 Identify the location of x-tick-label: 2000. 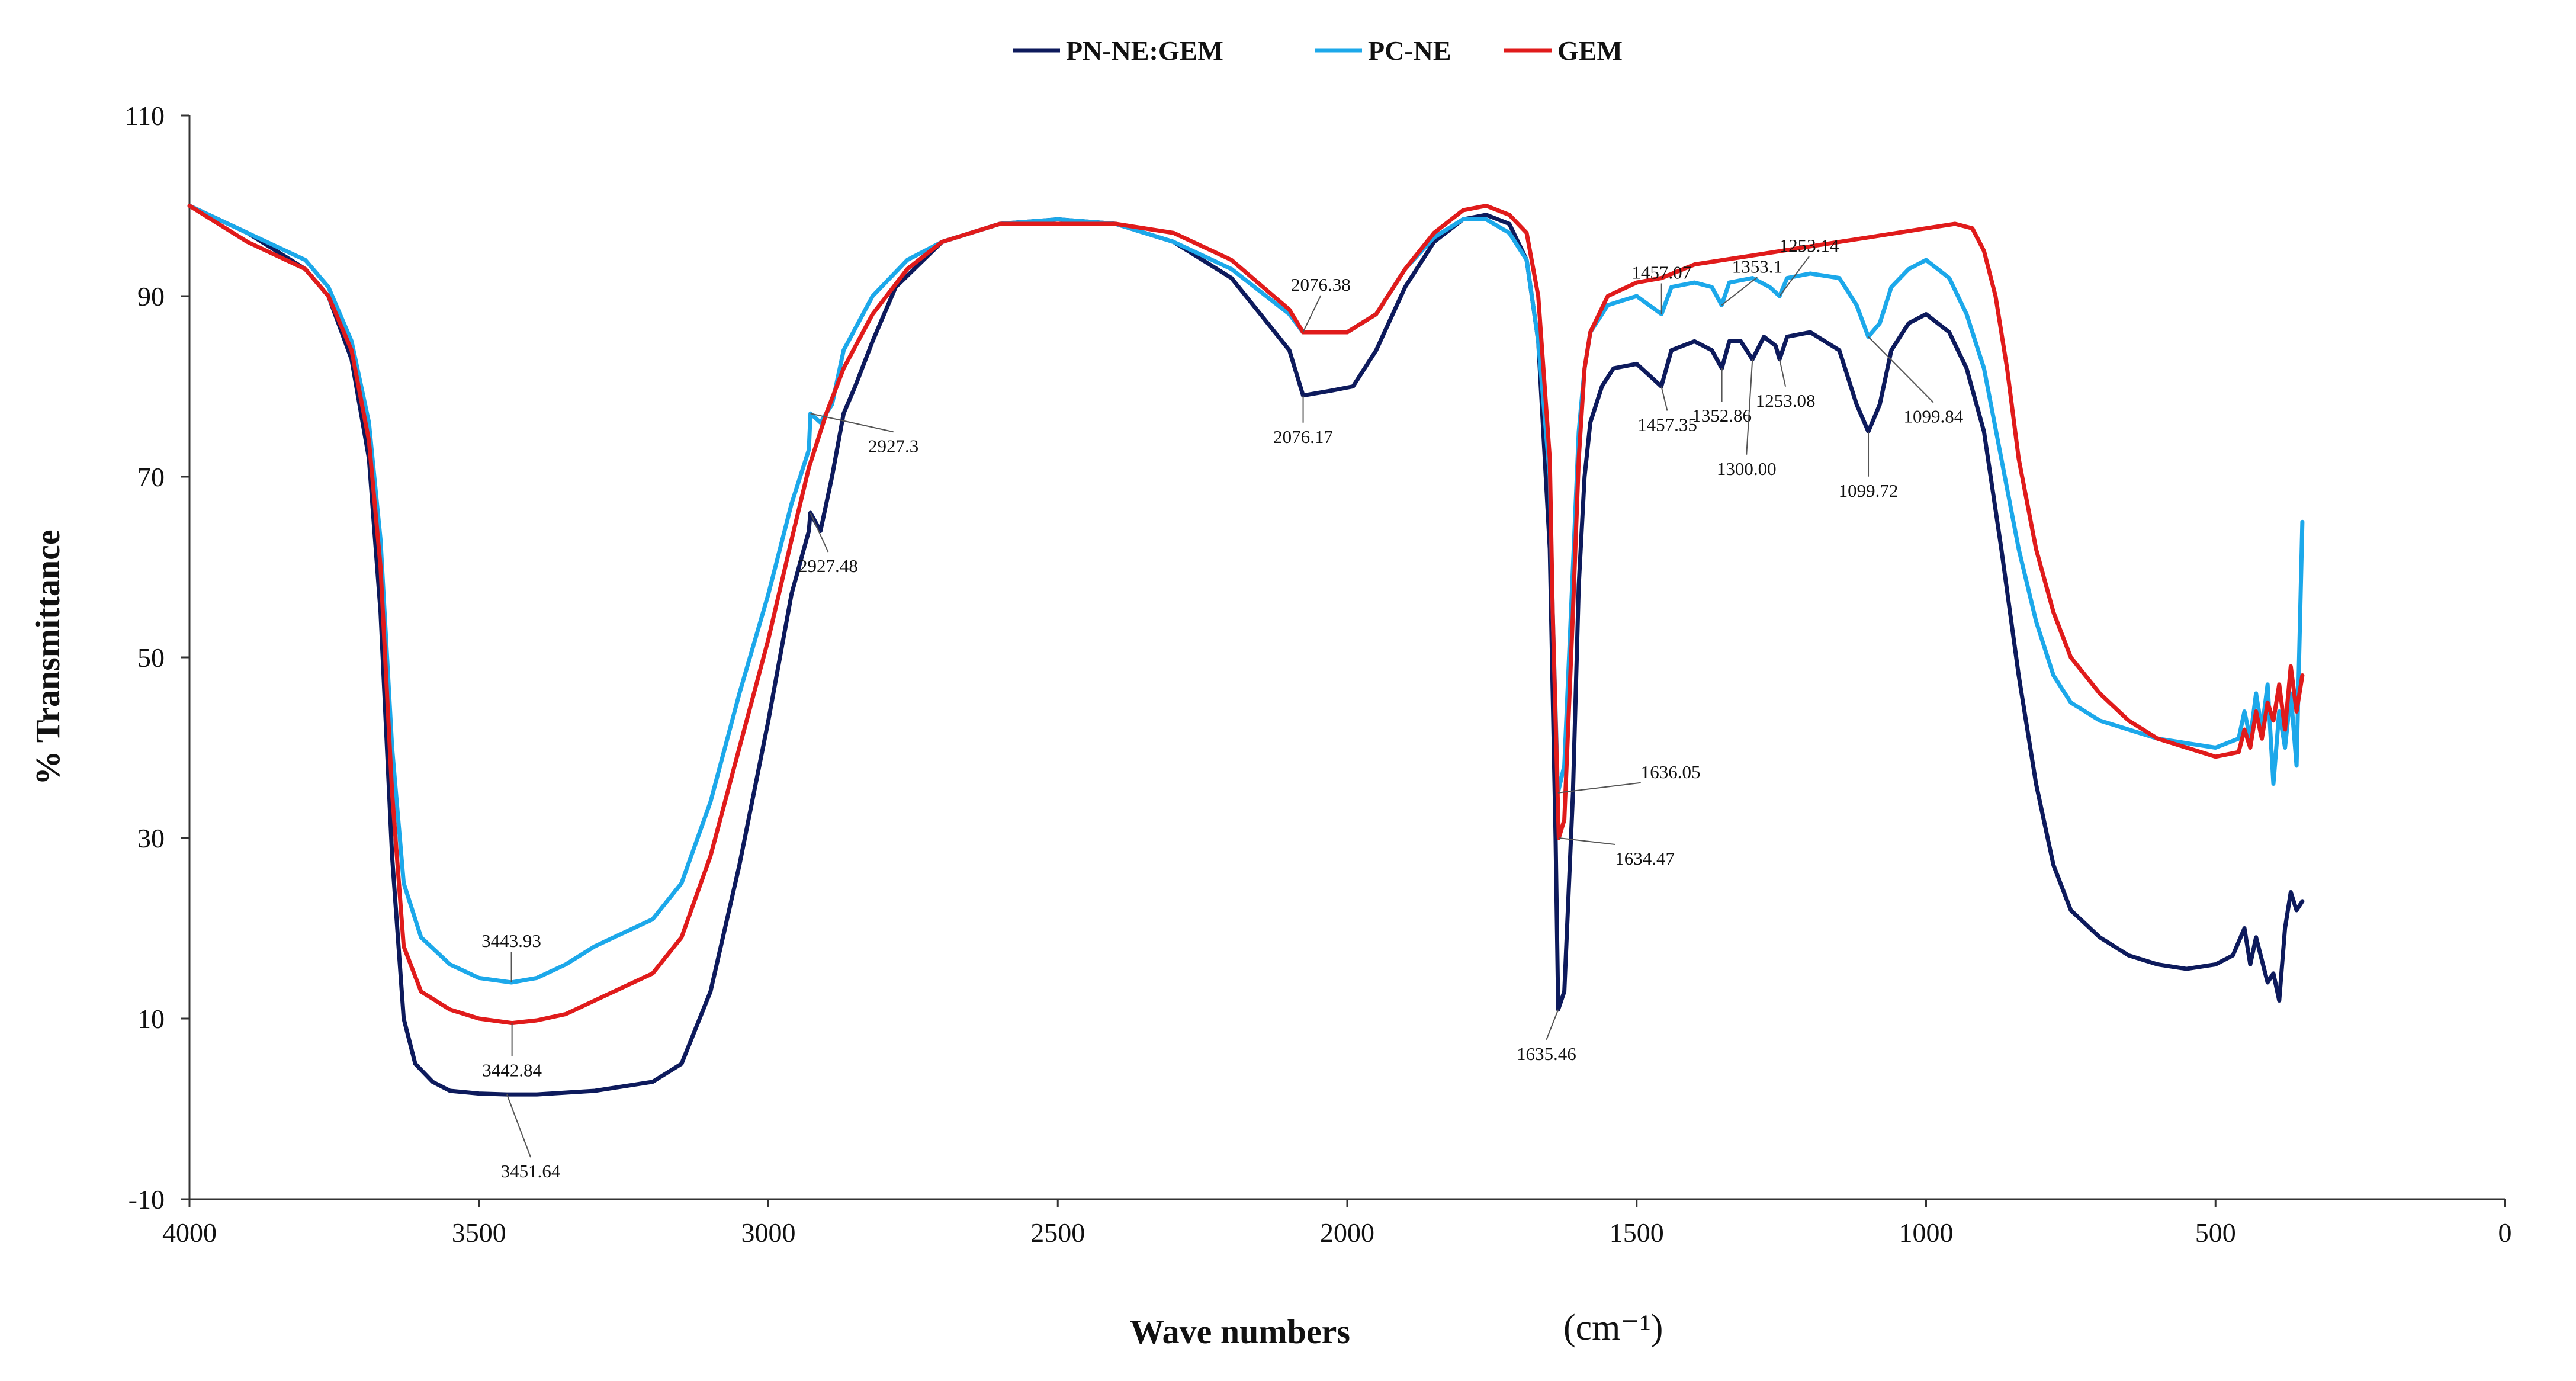
(1347, 1233).